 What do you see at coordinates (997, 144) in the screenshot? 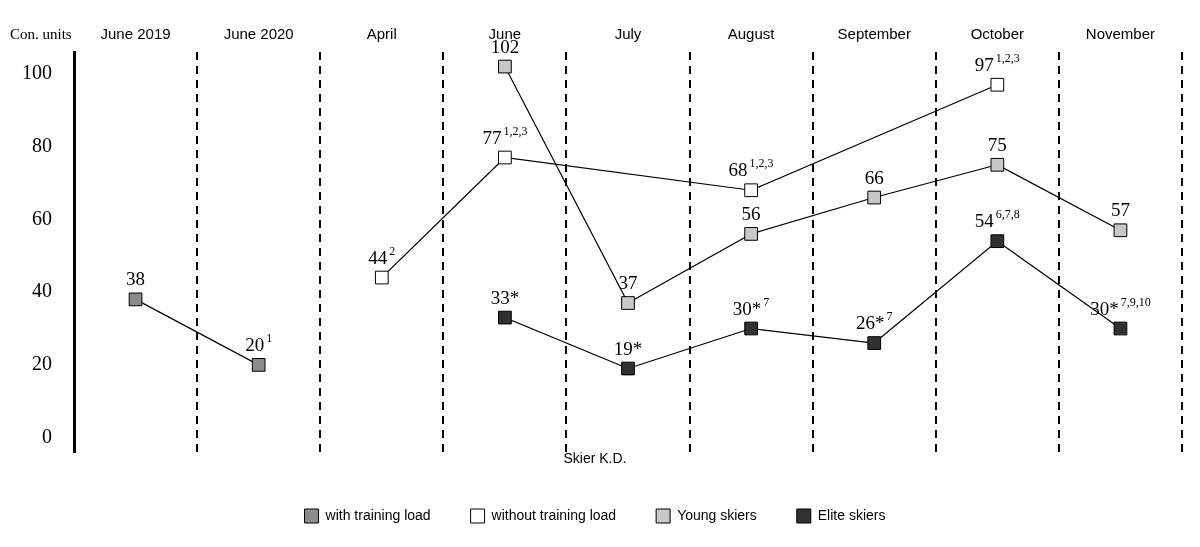
I see `data-label: 75` at bounding box center [997, 144].